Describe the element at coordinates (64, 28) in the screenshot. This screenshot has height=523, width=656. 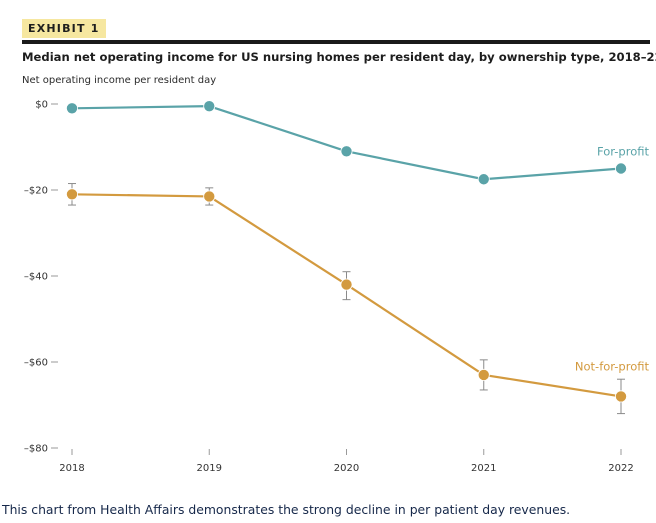
I see `exhibit-badge: EXHIBIT 1` at that location.